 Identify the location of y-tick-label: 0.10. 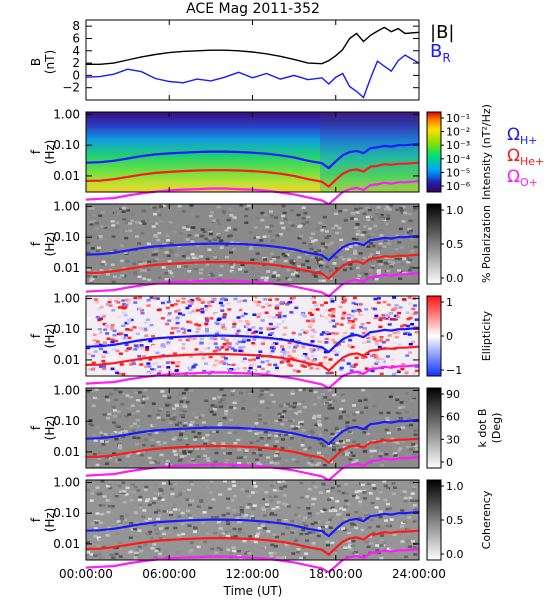
(66, 421).